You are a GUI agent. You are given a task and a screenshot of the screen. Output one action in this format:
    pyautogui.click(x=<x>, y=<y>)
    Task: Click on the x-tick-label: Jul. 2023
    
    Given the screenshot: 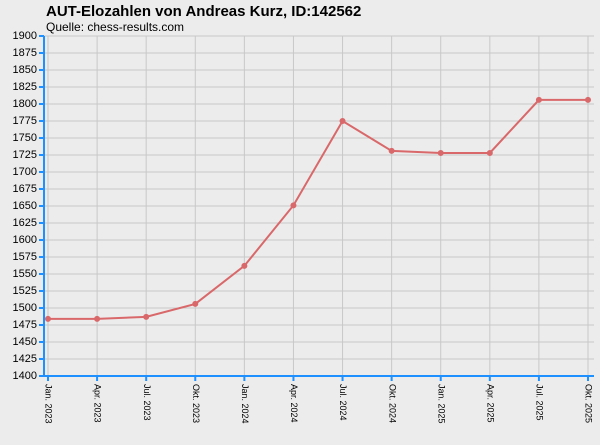 What is the action you would take?
    pyautogui.click(x=147, y=402)
    